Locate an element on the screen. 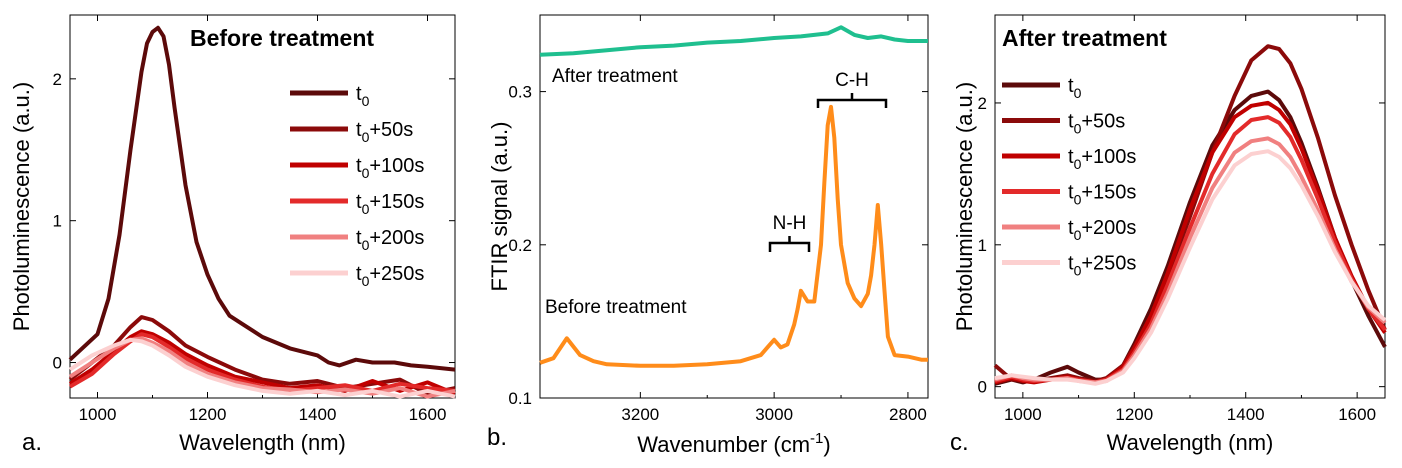  y-tick-label: 0.1 is located at coordinates (520, 398).